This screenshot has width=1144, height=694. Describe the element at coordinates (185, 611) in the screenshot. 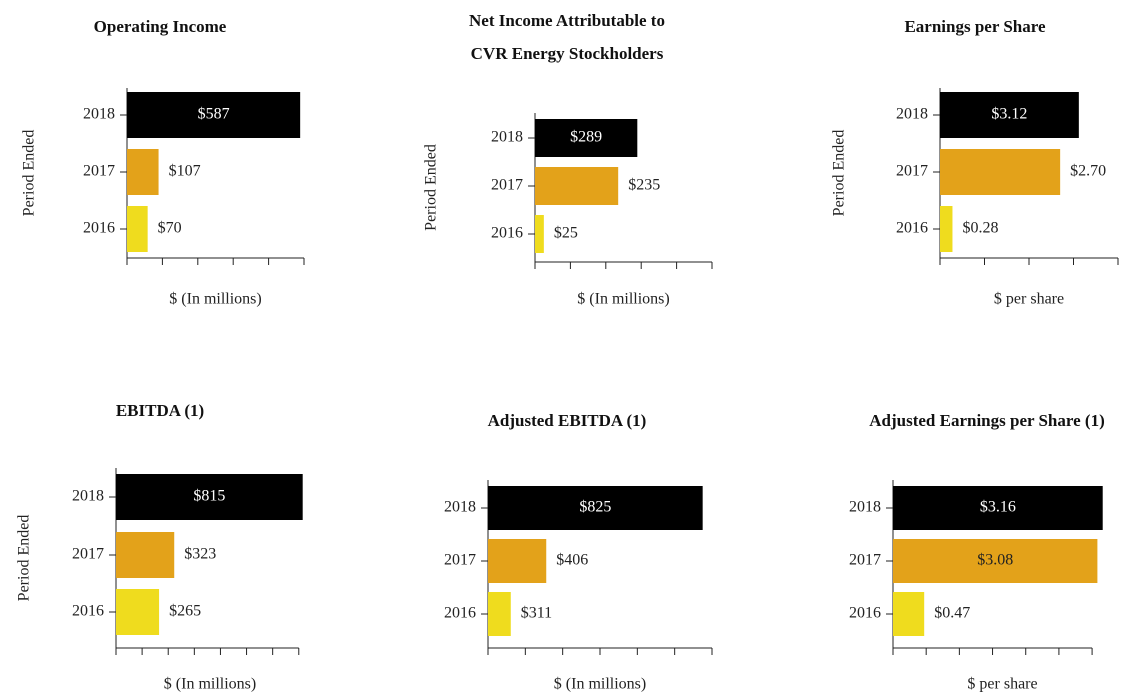

I see `data-label: $265` at that location.